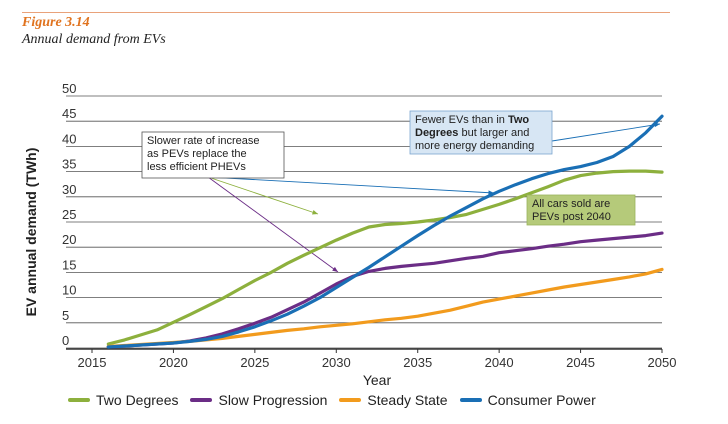 The image size is (728, 424). What do you see at coordinates (69, 138) in the screenshot?
I see `y-tick-label: 40` at bounding box center [69, 138].